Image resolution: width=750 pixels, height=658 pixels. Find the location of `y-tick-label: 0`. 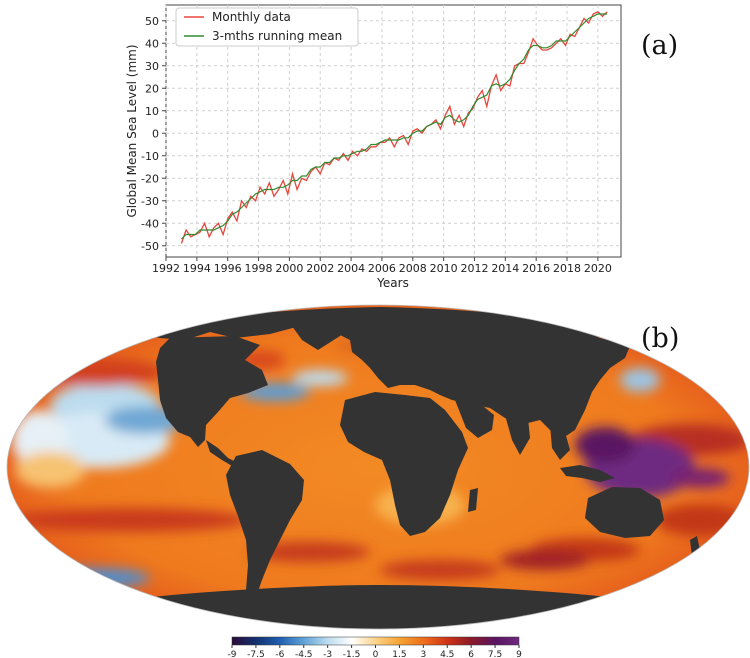

y-tick-label: 0 is located at coordinates (155, 133).